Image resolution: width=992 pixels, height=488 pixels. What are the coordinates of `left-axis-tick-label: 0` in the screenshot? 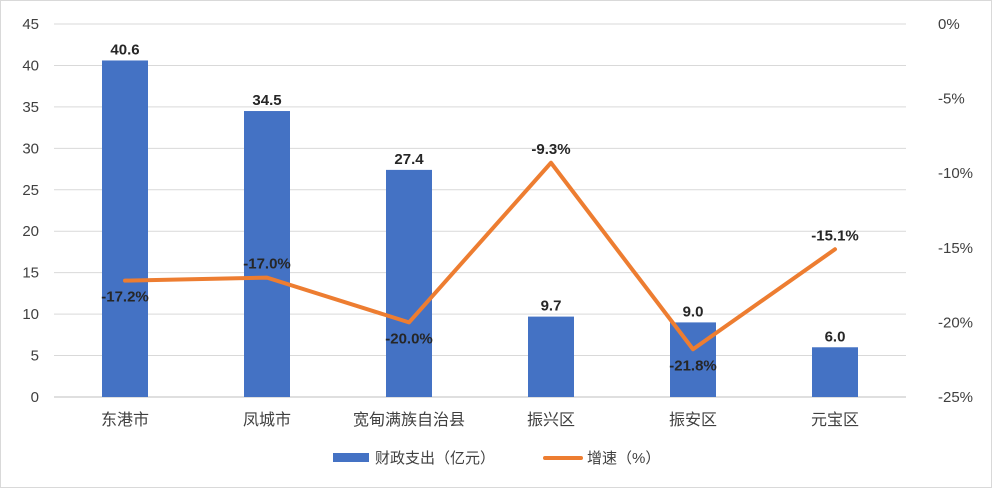 It's located at (35, 397).